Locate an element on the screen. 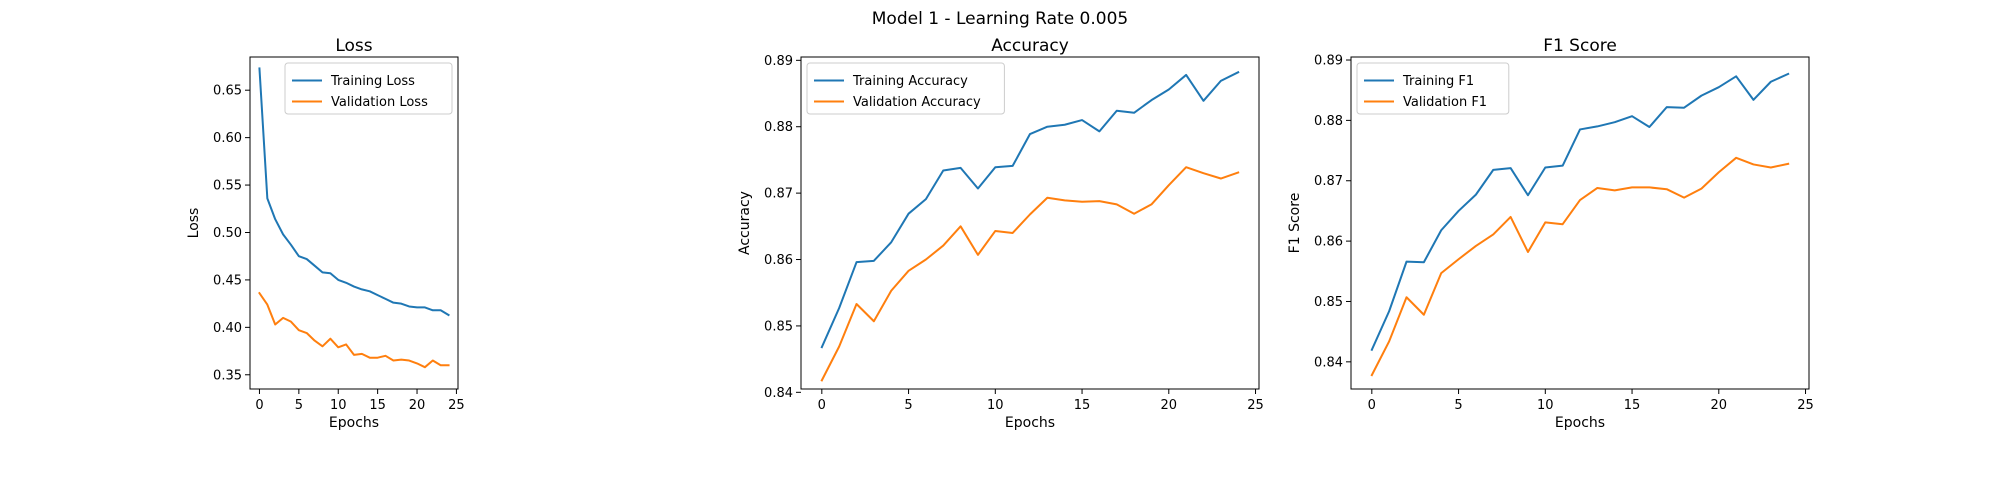 Image resolution: width=2000 pixels, height=500 pixels. f1-score-y-tick-label: 0.88 is located at coordinates (1328, 121).